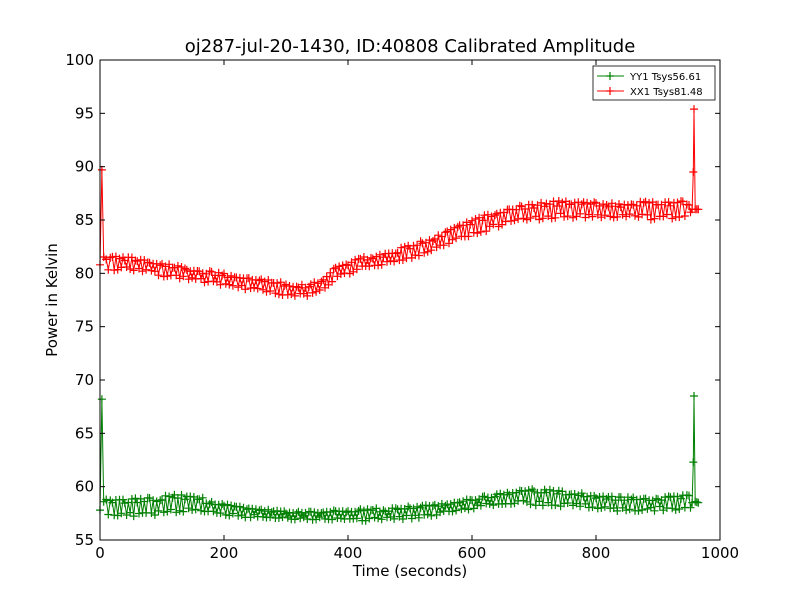 This screenshot has width=800, height=600. Describe the element at coordinates (100, 553) in the screenshot. I see `x-tick-label: 0` at that location.